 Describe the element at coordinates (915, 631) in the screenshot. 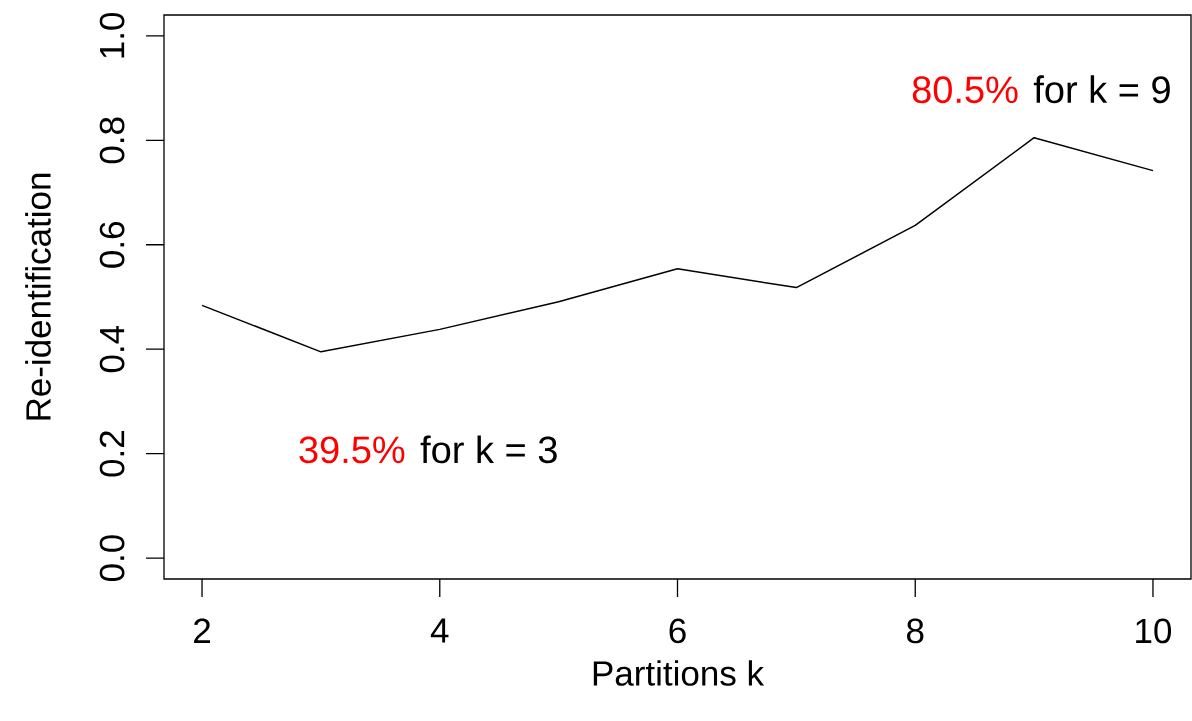

I see `x-tick-label: 8` at that location.